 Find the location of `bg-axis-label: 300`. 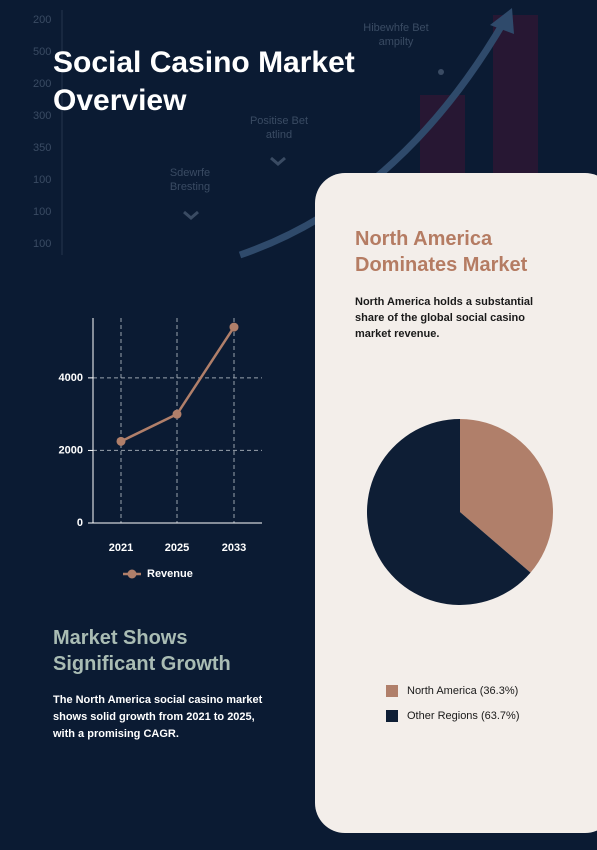

bg-axis-label: 300 is located at coordinates (42, 116).